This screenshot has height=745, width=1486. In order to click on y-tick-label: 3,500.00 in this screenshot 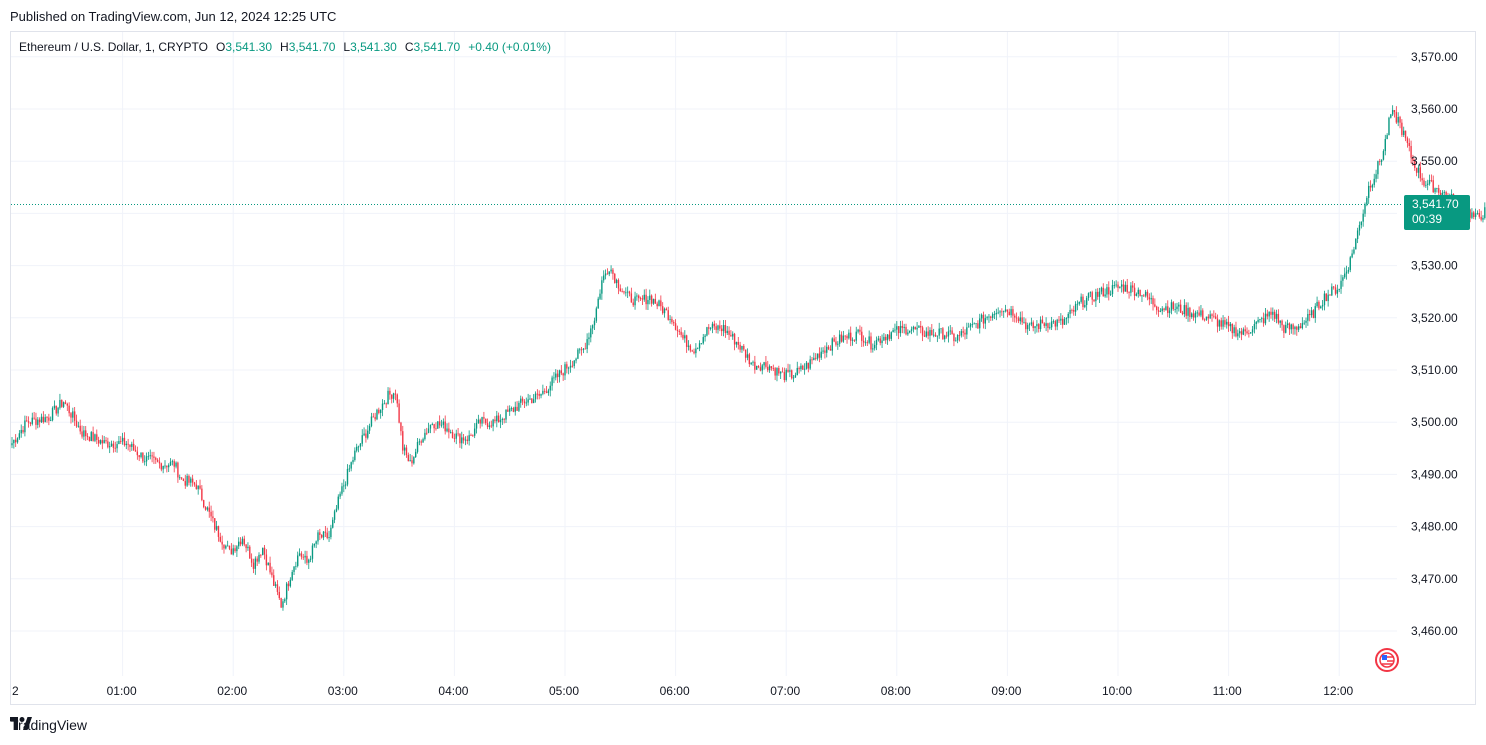, I will do `click(1434, 422)`.